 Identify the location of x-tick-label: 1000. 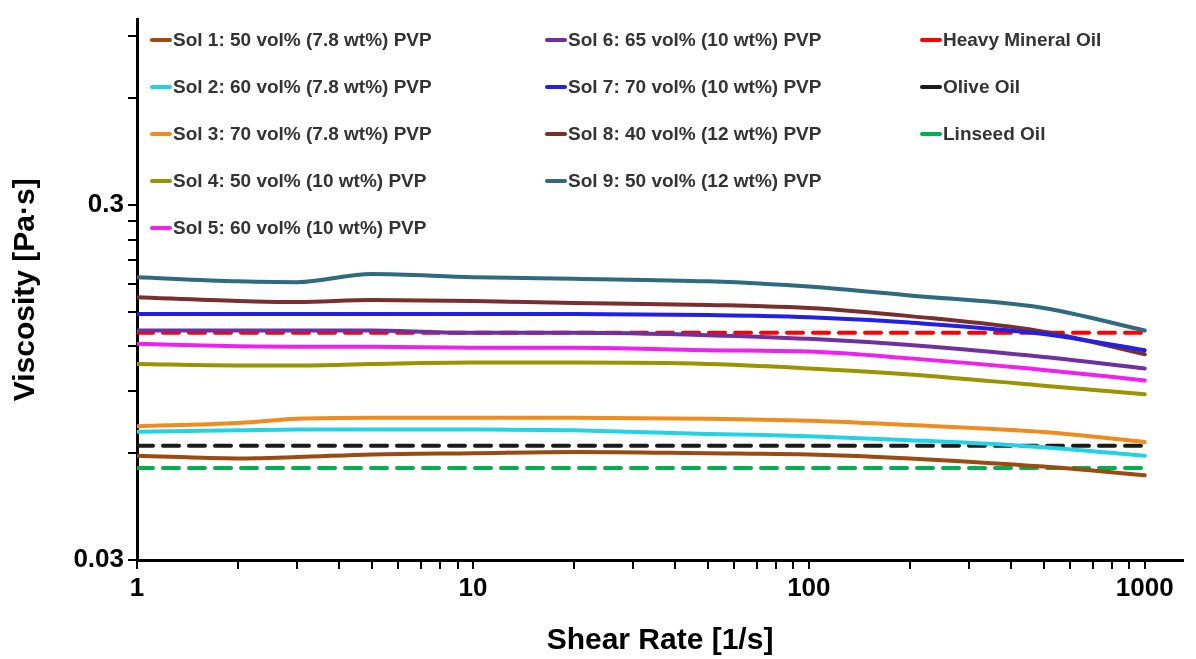
(1144, 586).